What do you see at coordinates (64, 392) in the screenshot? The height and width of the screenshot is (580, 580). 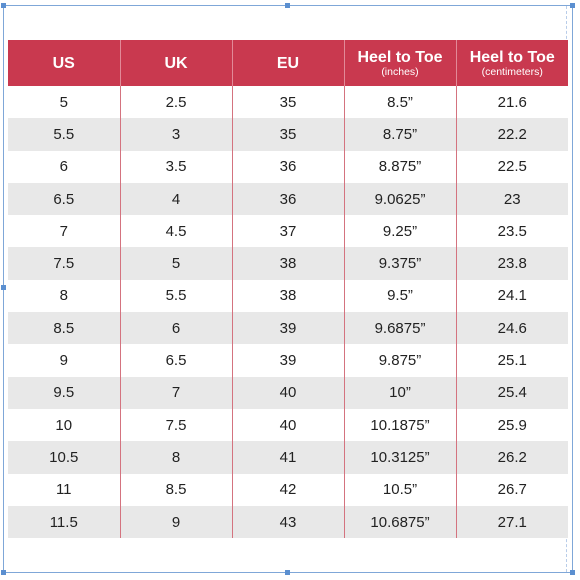 I see `us-size-cell: 9.5` at bounding box center [64, 392].